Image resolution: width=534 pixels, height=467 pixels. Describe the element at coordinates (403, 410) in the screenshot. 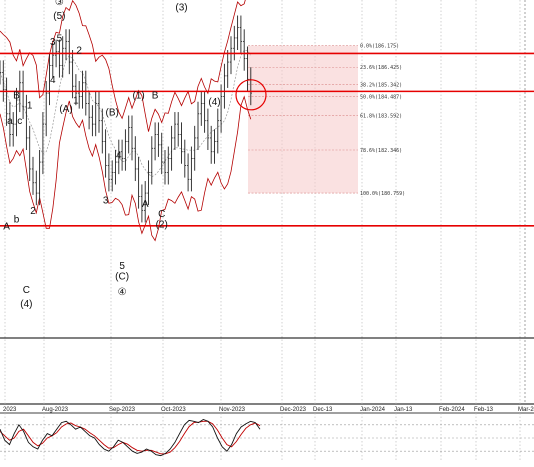

I see `date-tick-label: Jan-13` at that location.